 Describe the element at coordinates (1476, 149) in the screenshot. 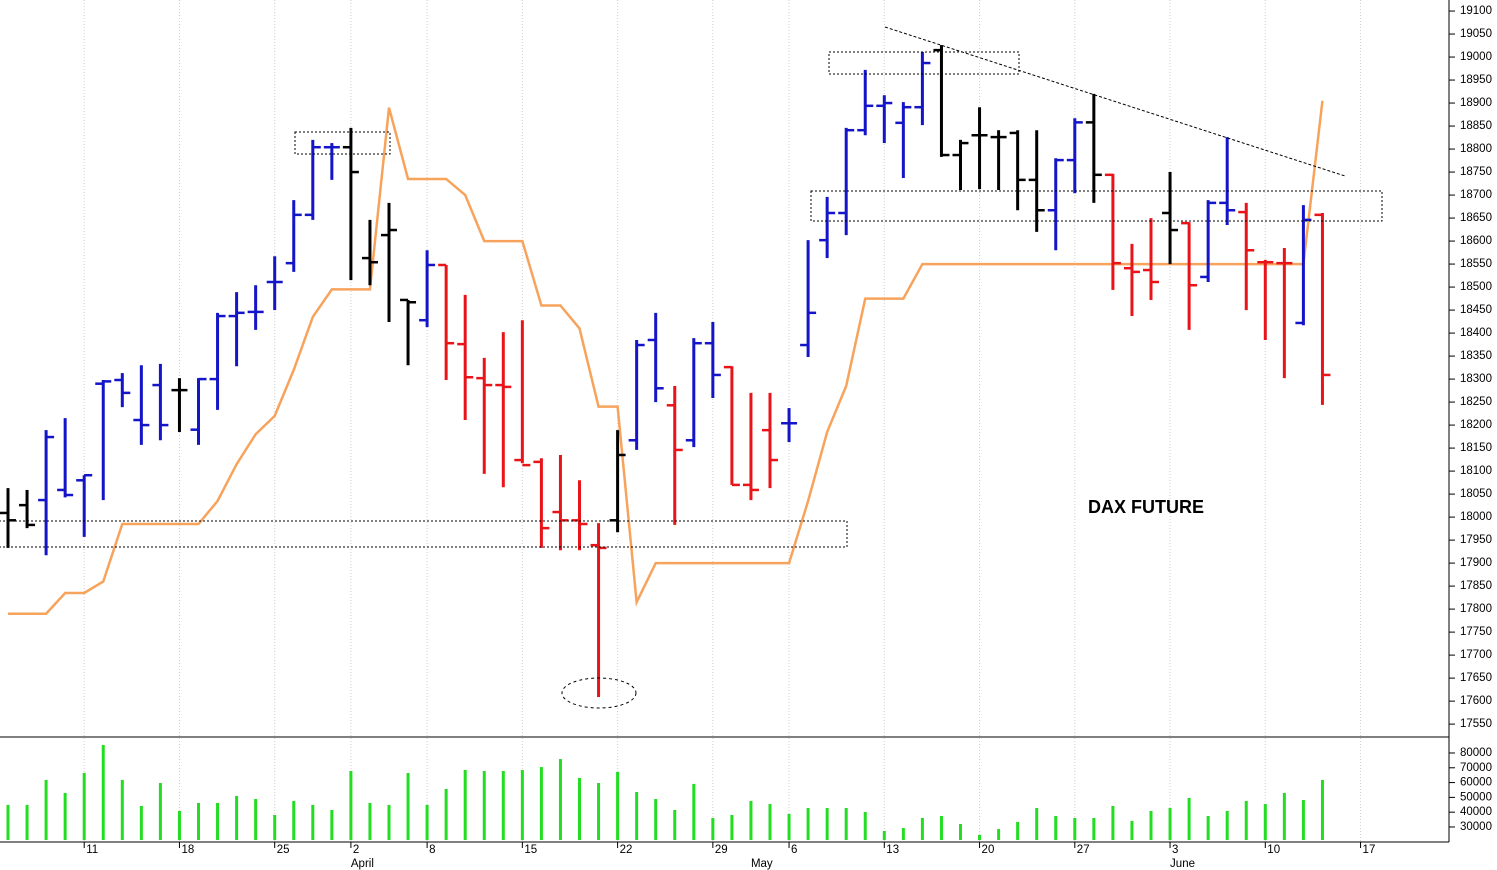

I see `y-tick-label: 18800` at that location.